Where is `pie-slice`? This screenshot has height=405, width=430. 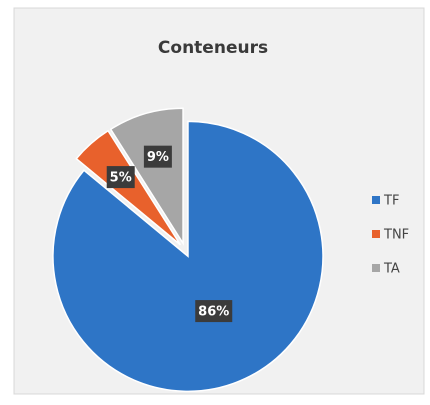 pie-slice is located at coordinates (146, 176).